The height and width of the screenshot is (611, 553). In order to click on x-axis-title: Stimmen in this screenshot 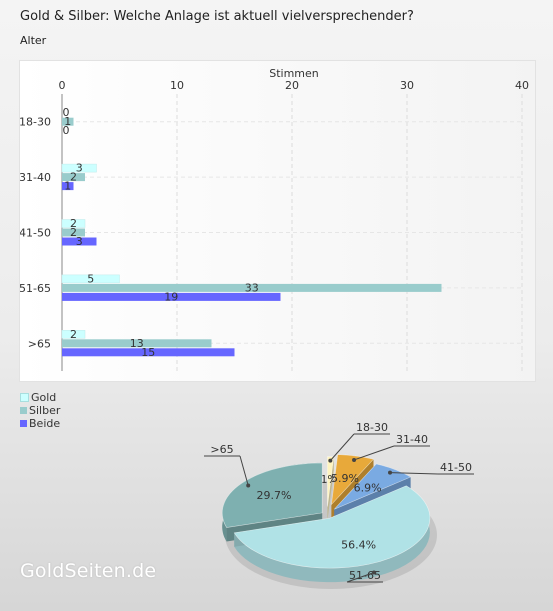, I will do `click(294, 73)`.